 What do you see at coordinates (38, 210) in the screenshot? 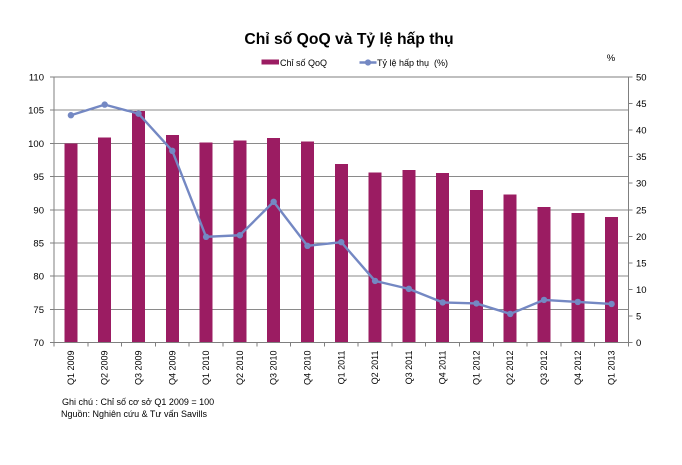
I see `svg-text: 90` at bounding box center [38, 210].